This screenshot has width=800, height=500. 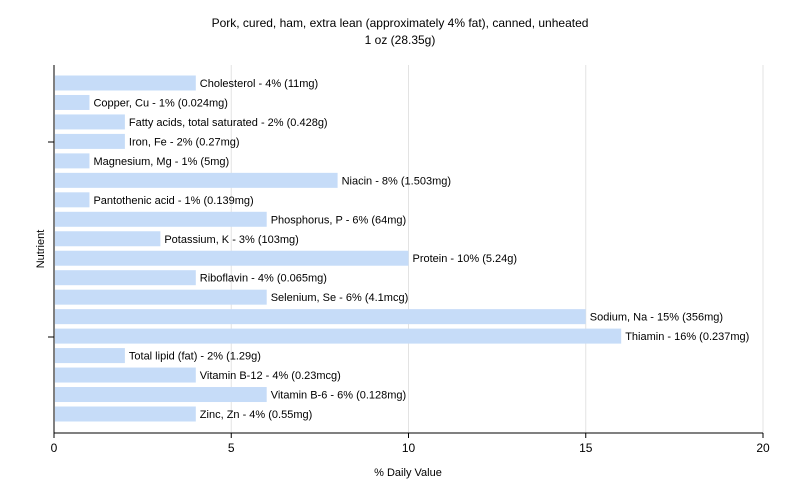 I want to click on bar-data-label: Selenium, Se - 6% (4.1mcg), so click(x=340, y=298).